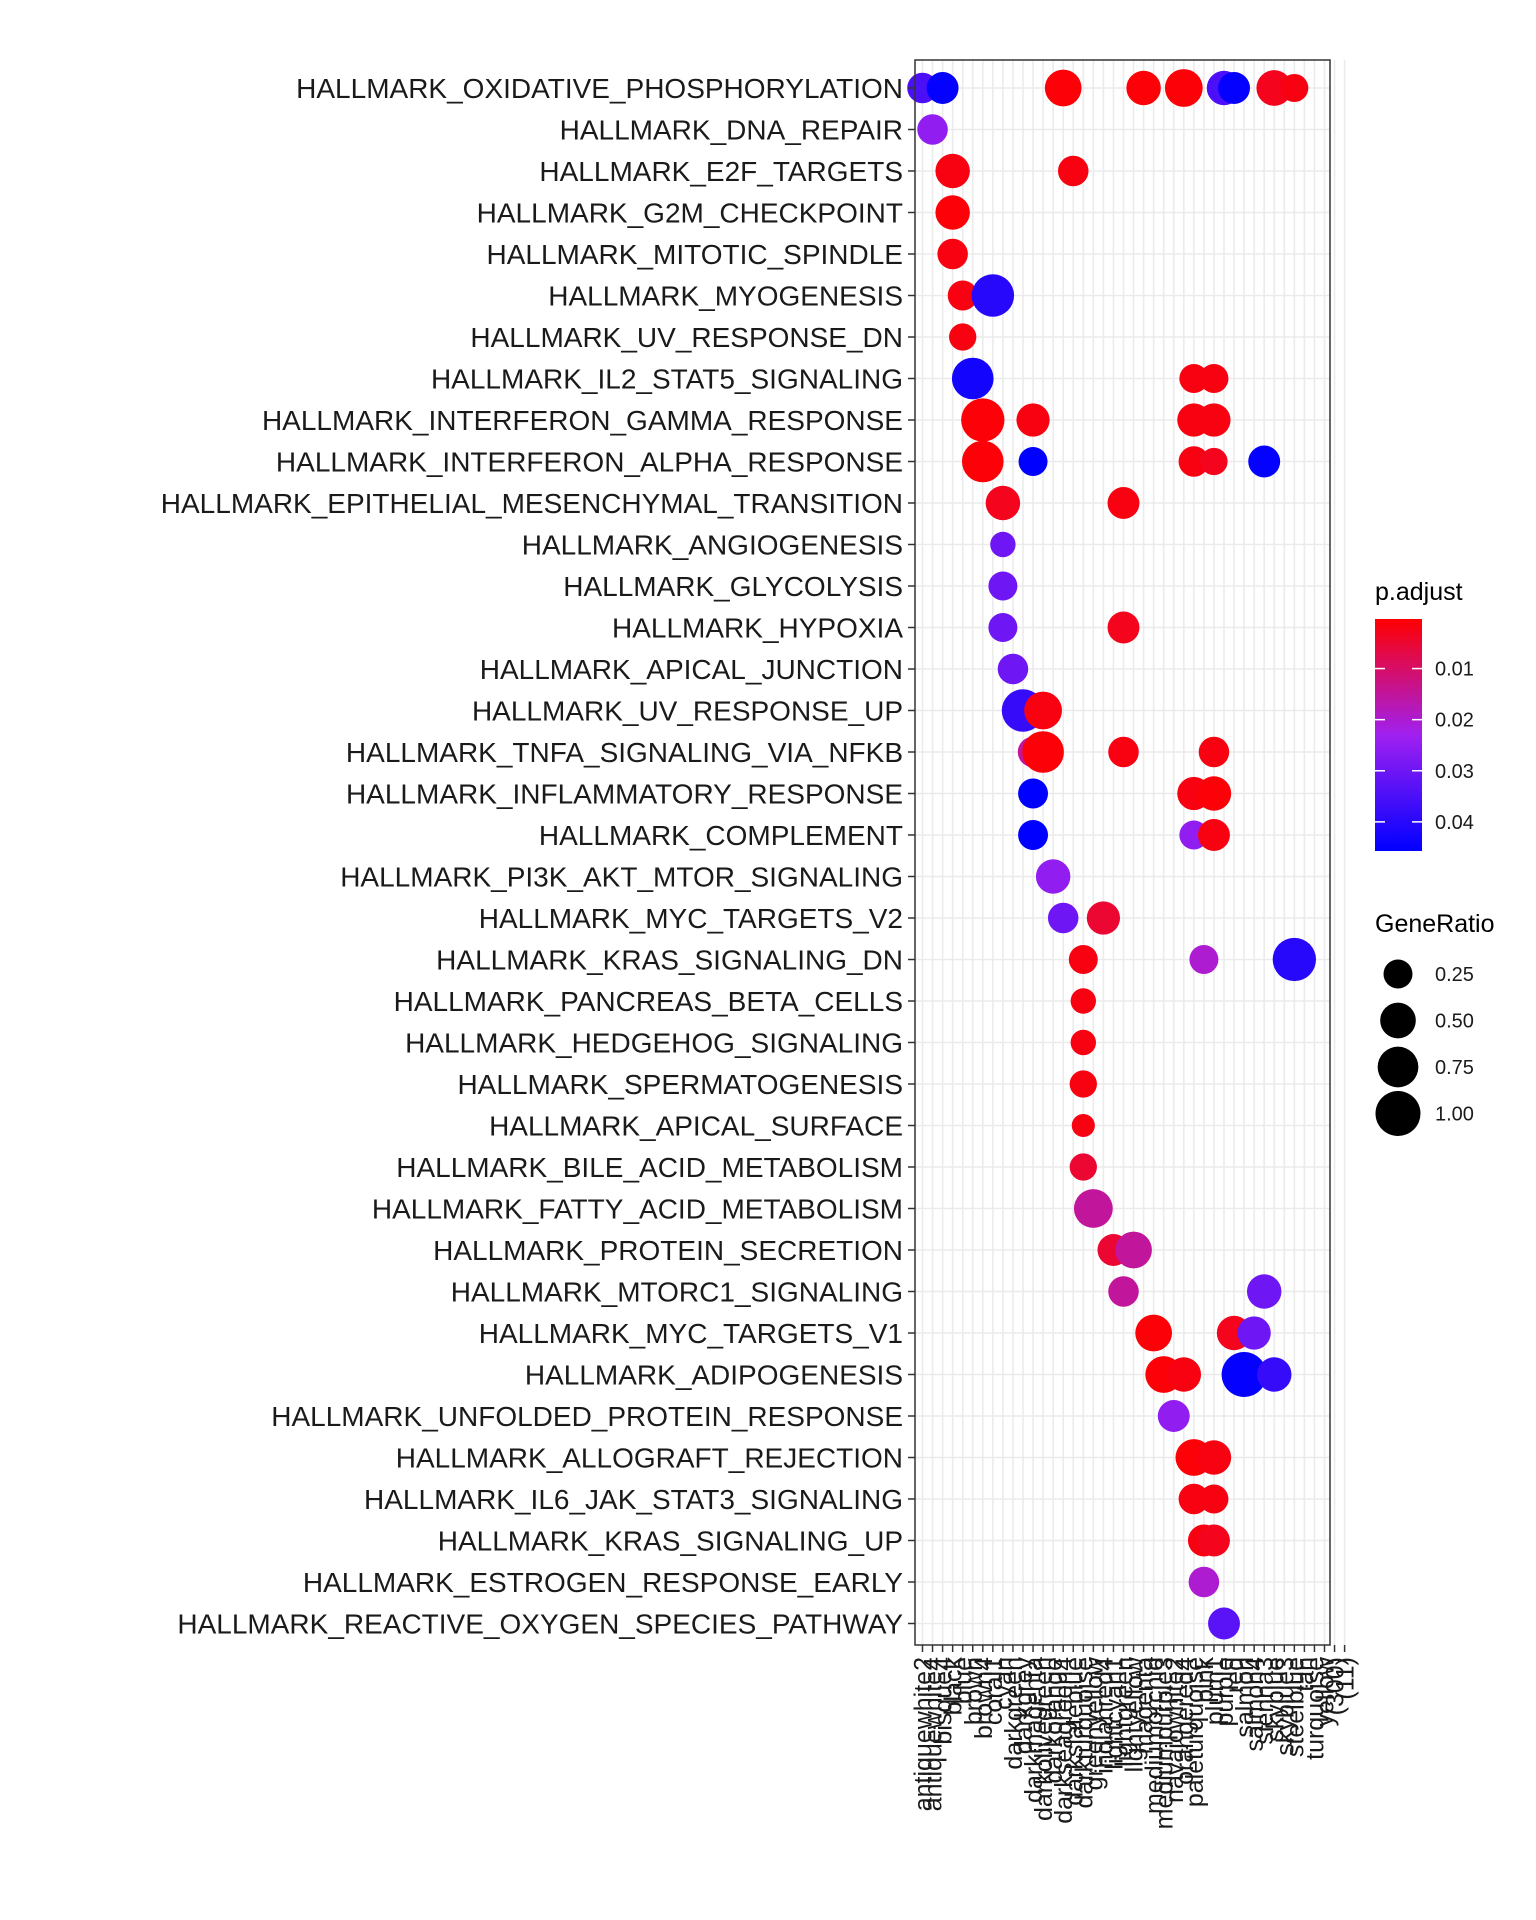  What do you see at coordinates (1205, 1680) in the screenshot?
I see `x-tick-label: pink` at bounding box center [1205, 1680].